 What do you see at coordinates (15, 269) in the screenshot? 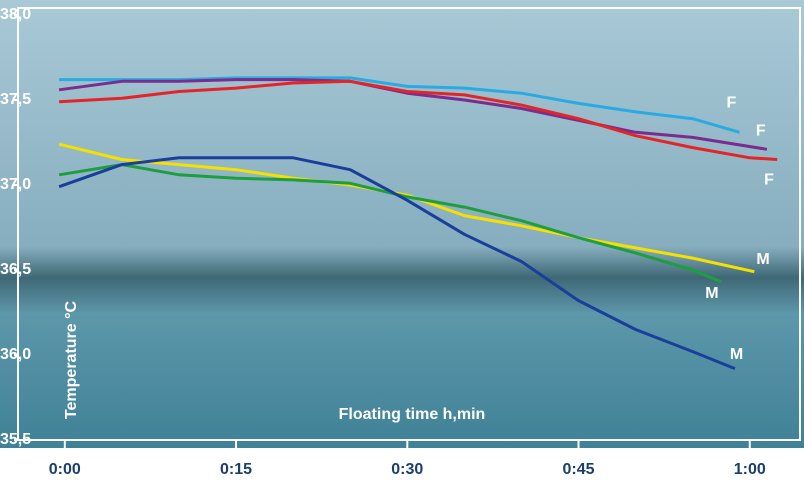
I see `y-tick-label: 36,5` at bounding box center [15, 269].